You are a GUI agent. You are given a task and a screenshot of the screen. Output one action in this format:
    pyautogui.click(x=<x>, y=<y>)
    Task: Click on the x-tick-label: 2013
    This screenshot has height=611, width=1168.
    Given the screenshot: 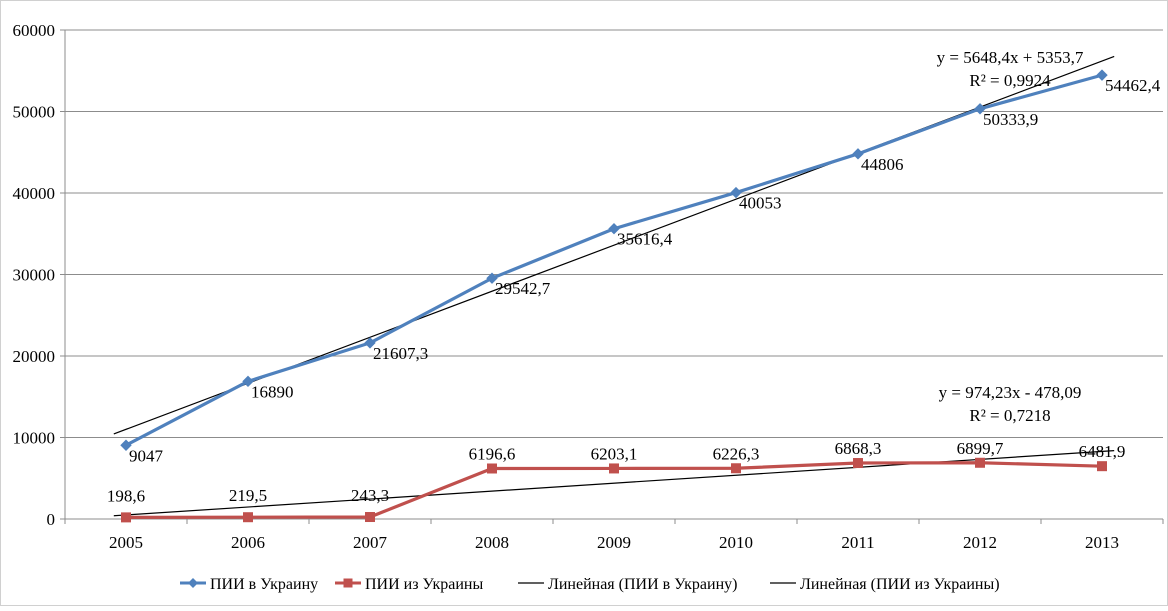 What is the action you would take?
    pyautogui.click(x=1102, y=542)
    